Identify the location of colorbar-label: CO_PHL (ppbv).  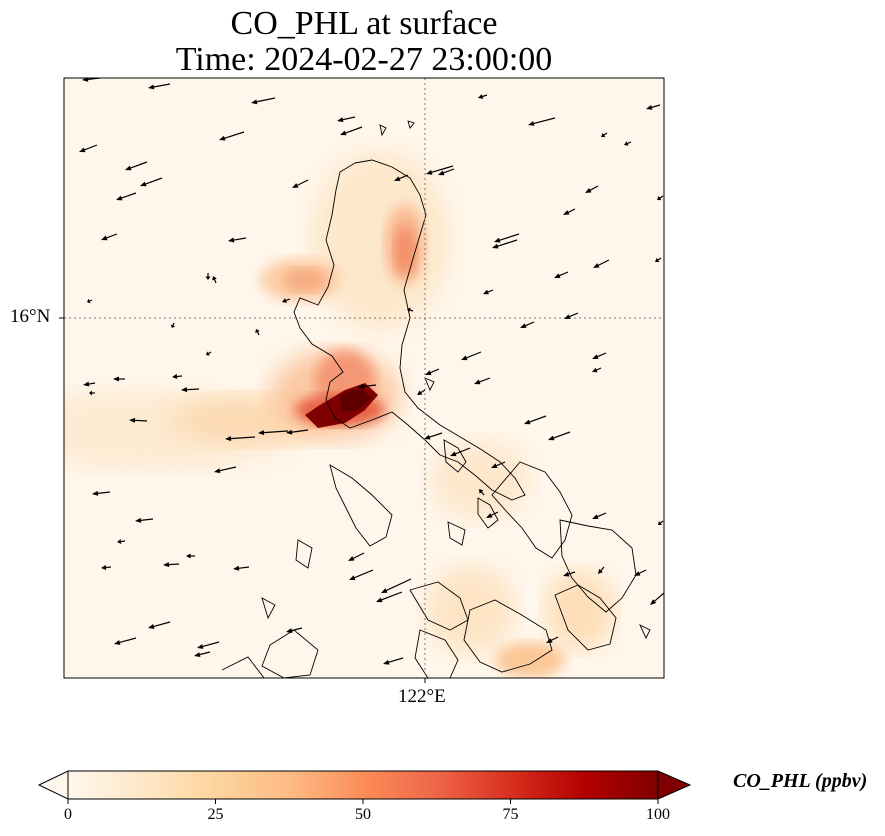
(800, 781).